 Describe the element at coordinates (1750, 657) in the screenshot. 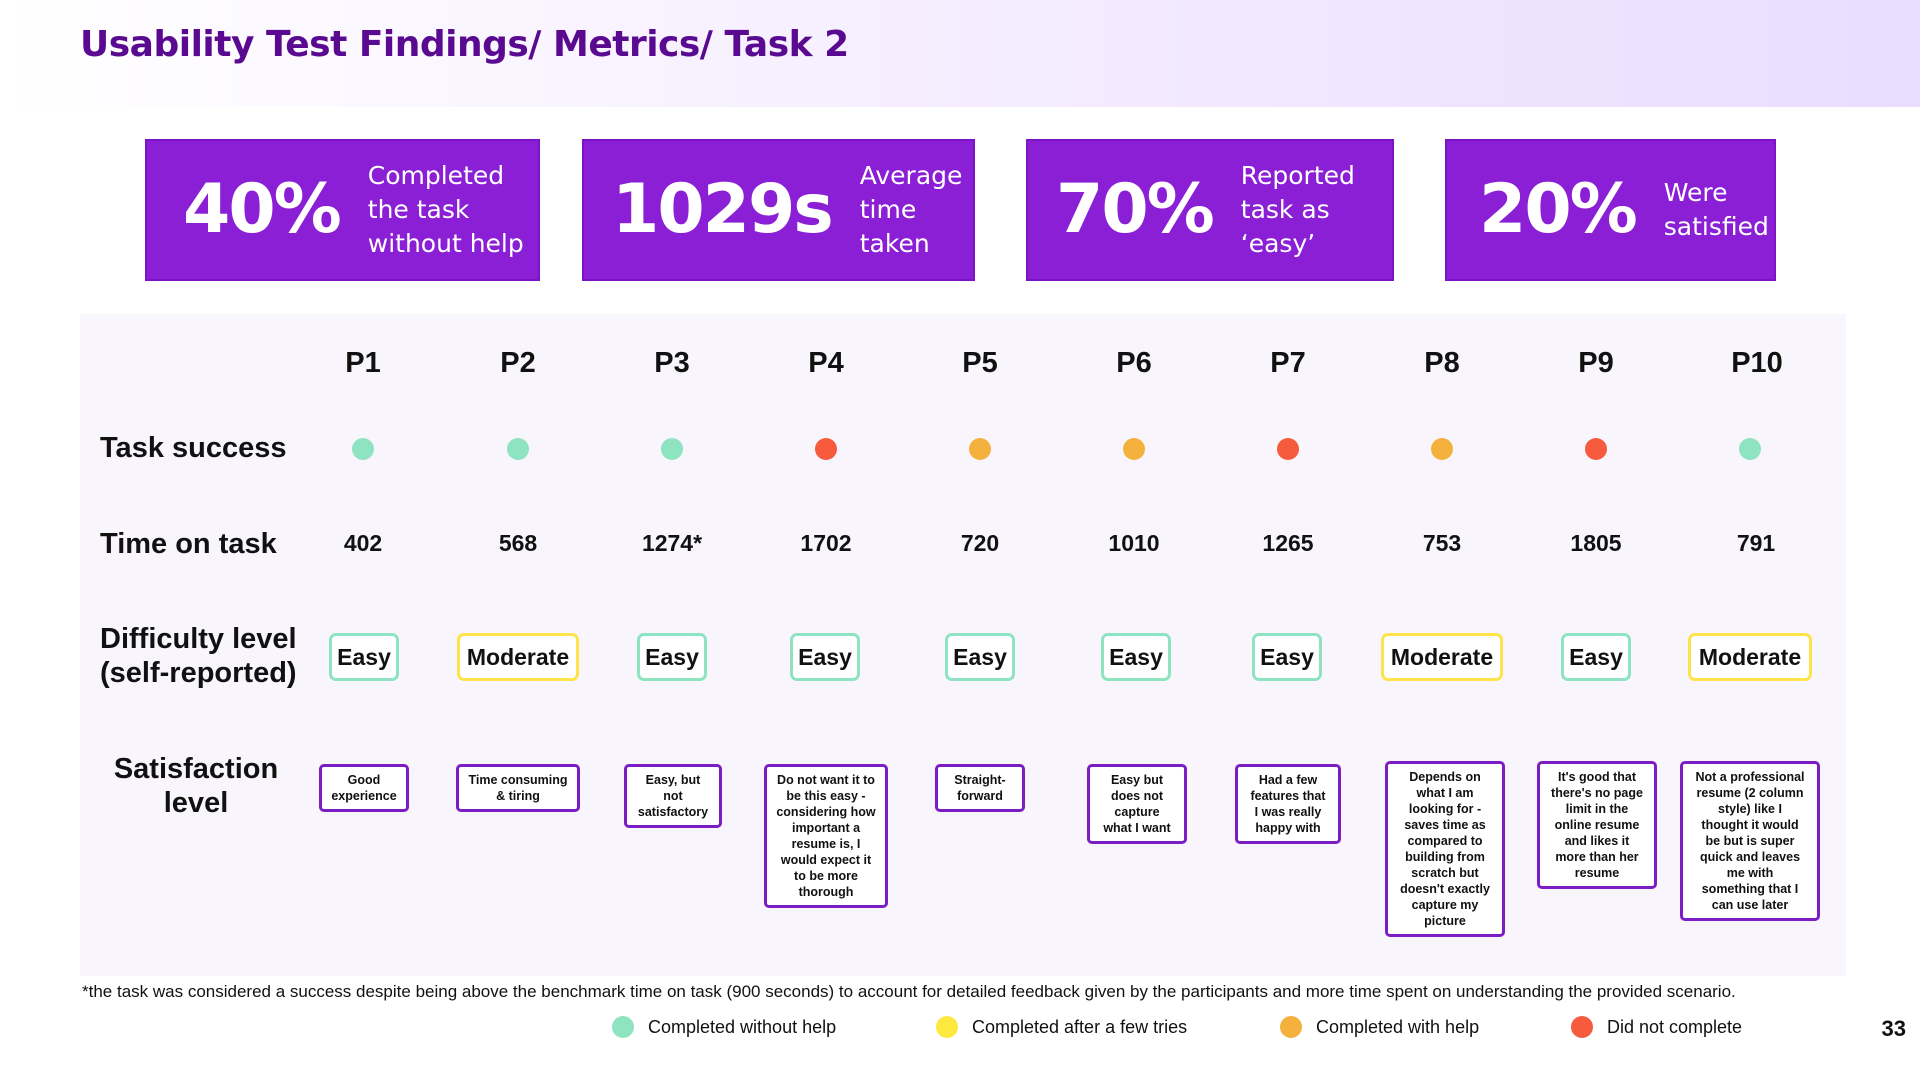

I see `difficulty-badge-p10: Moderate` at that location.